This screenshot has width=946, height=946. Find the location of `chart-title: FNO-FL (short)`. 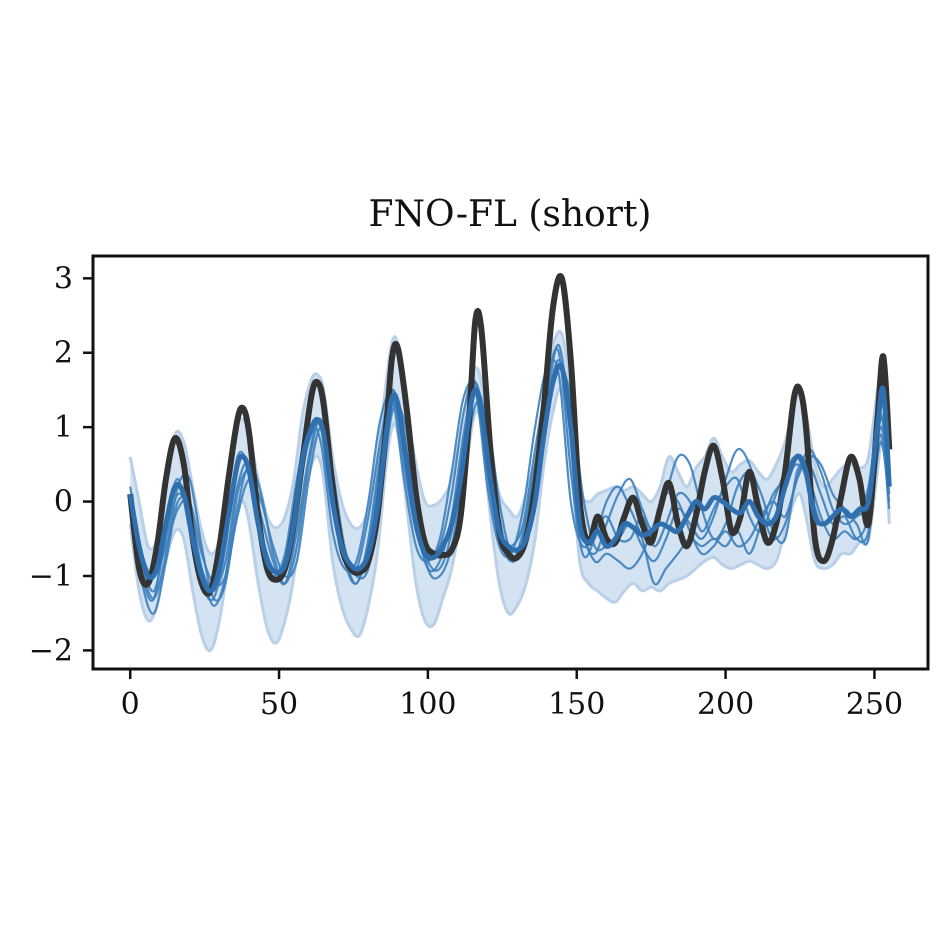

chart-title: FNO-FL (short) is located at coordinates (510, 214).